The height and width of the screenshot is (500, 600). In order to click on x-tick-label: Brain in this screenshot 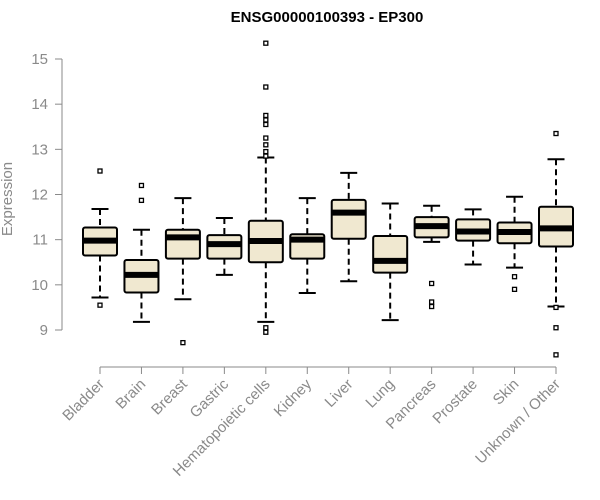, I will do `click(130, 394)`.